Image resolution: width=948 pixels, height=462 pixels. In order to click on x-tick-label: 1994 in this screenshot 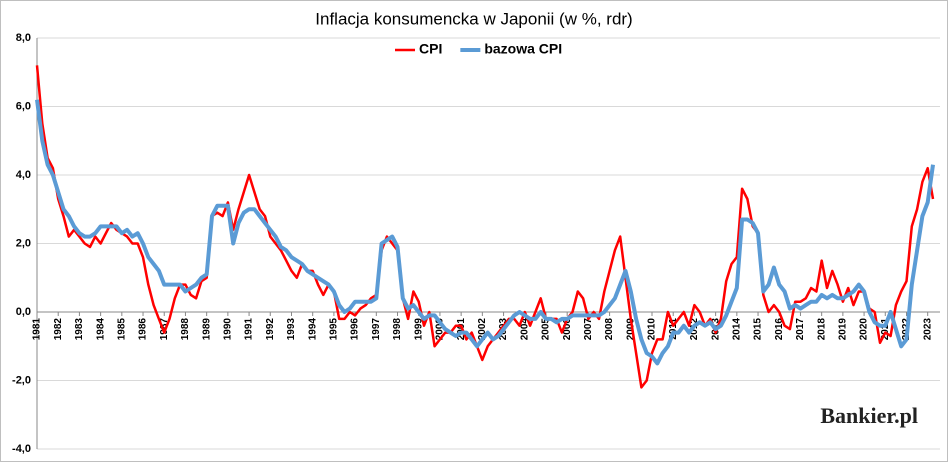, I will do `click(312, 329)`.